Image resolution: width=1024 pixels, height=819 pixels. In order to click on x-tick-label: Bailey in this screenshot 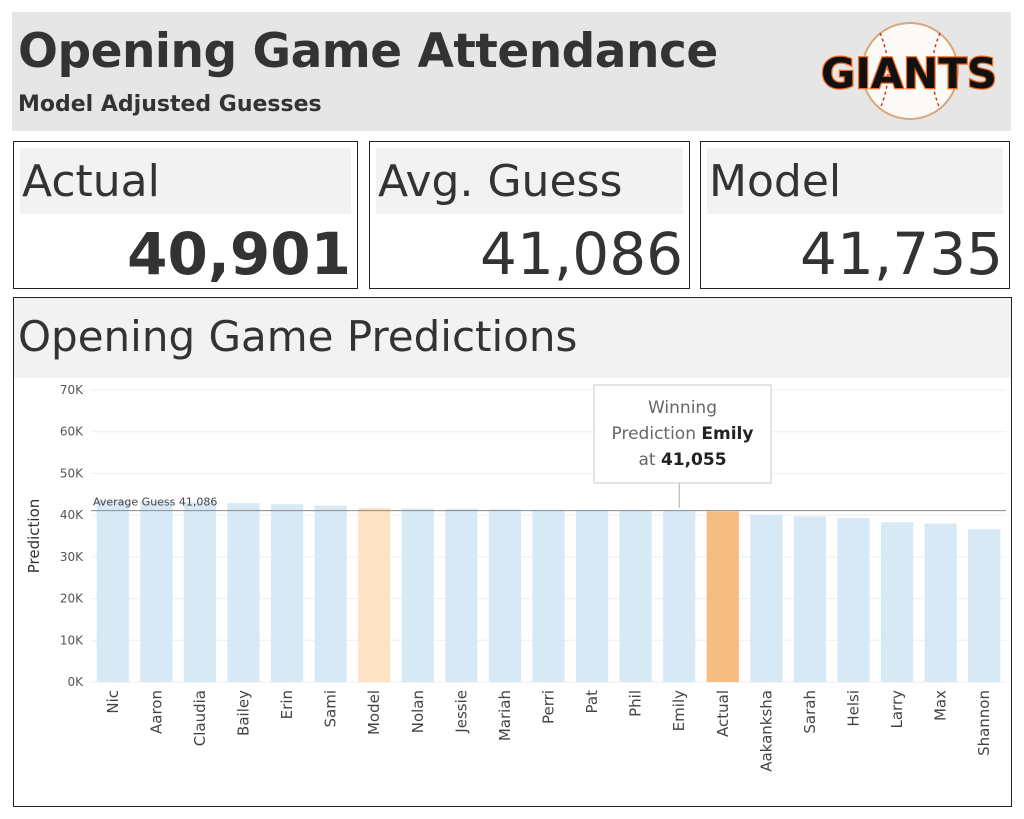, I will do `click(244, 713)`.